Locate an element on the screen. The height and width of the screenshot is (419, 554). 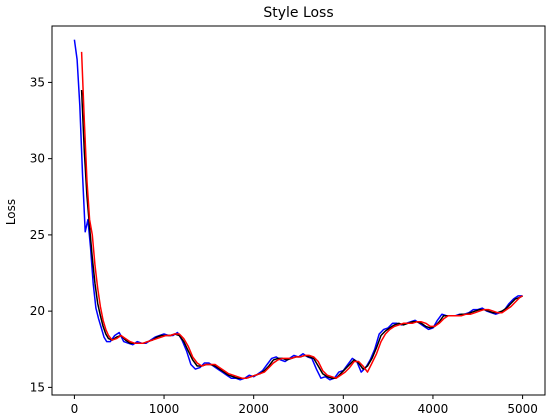
x-tick-label: 5000 is located at coordinates (522, 409).